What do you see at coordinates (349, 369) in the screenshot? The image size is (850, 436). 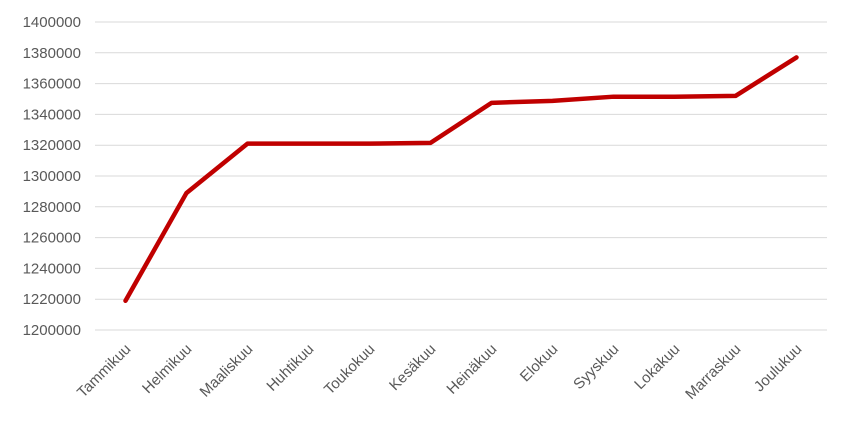 I see `x-tick-label: Toukokuu` at bounding box center [349, 369].